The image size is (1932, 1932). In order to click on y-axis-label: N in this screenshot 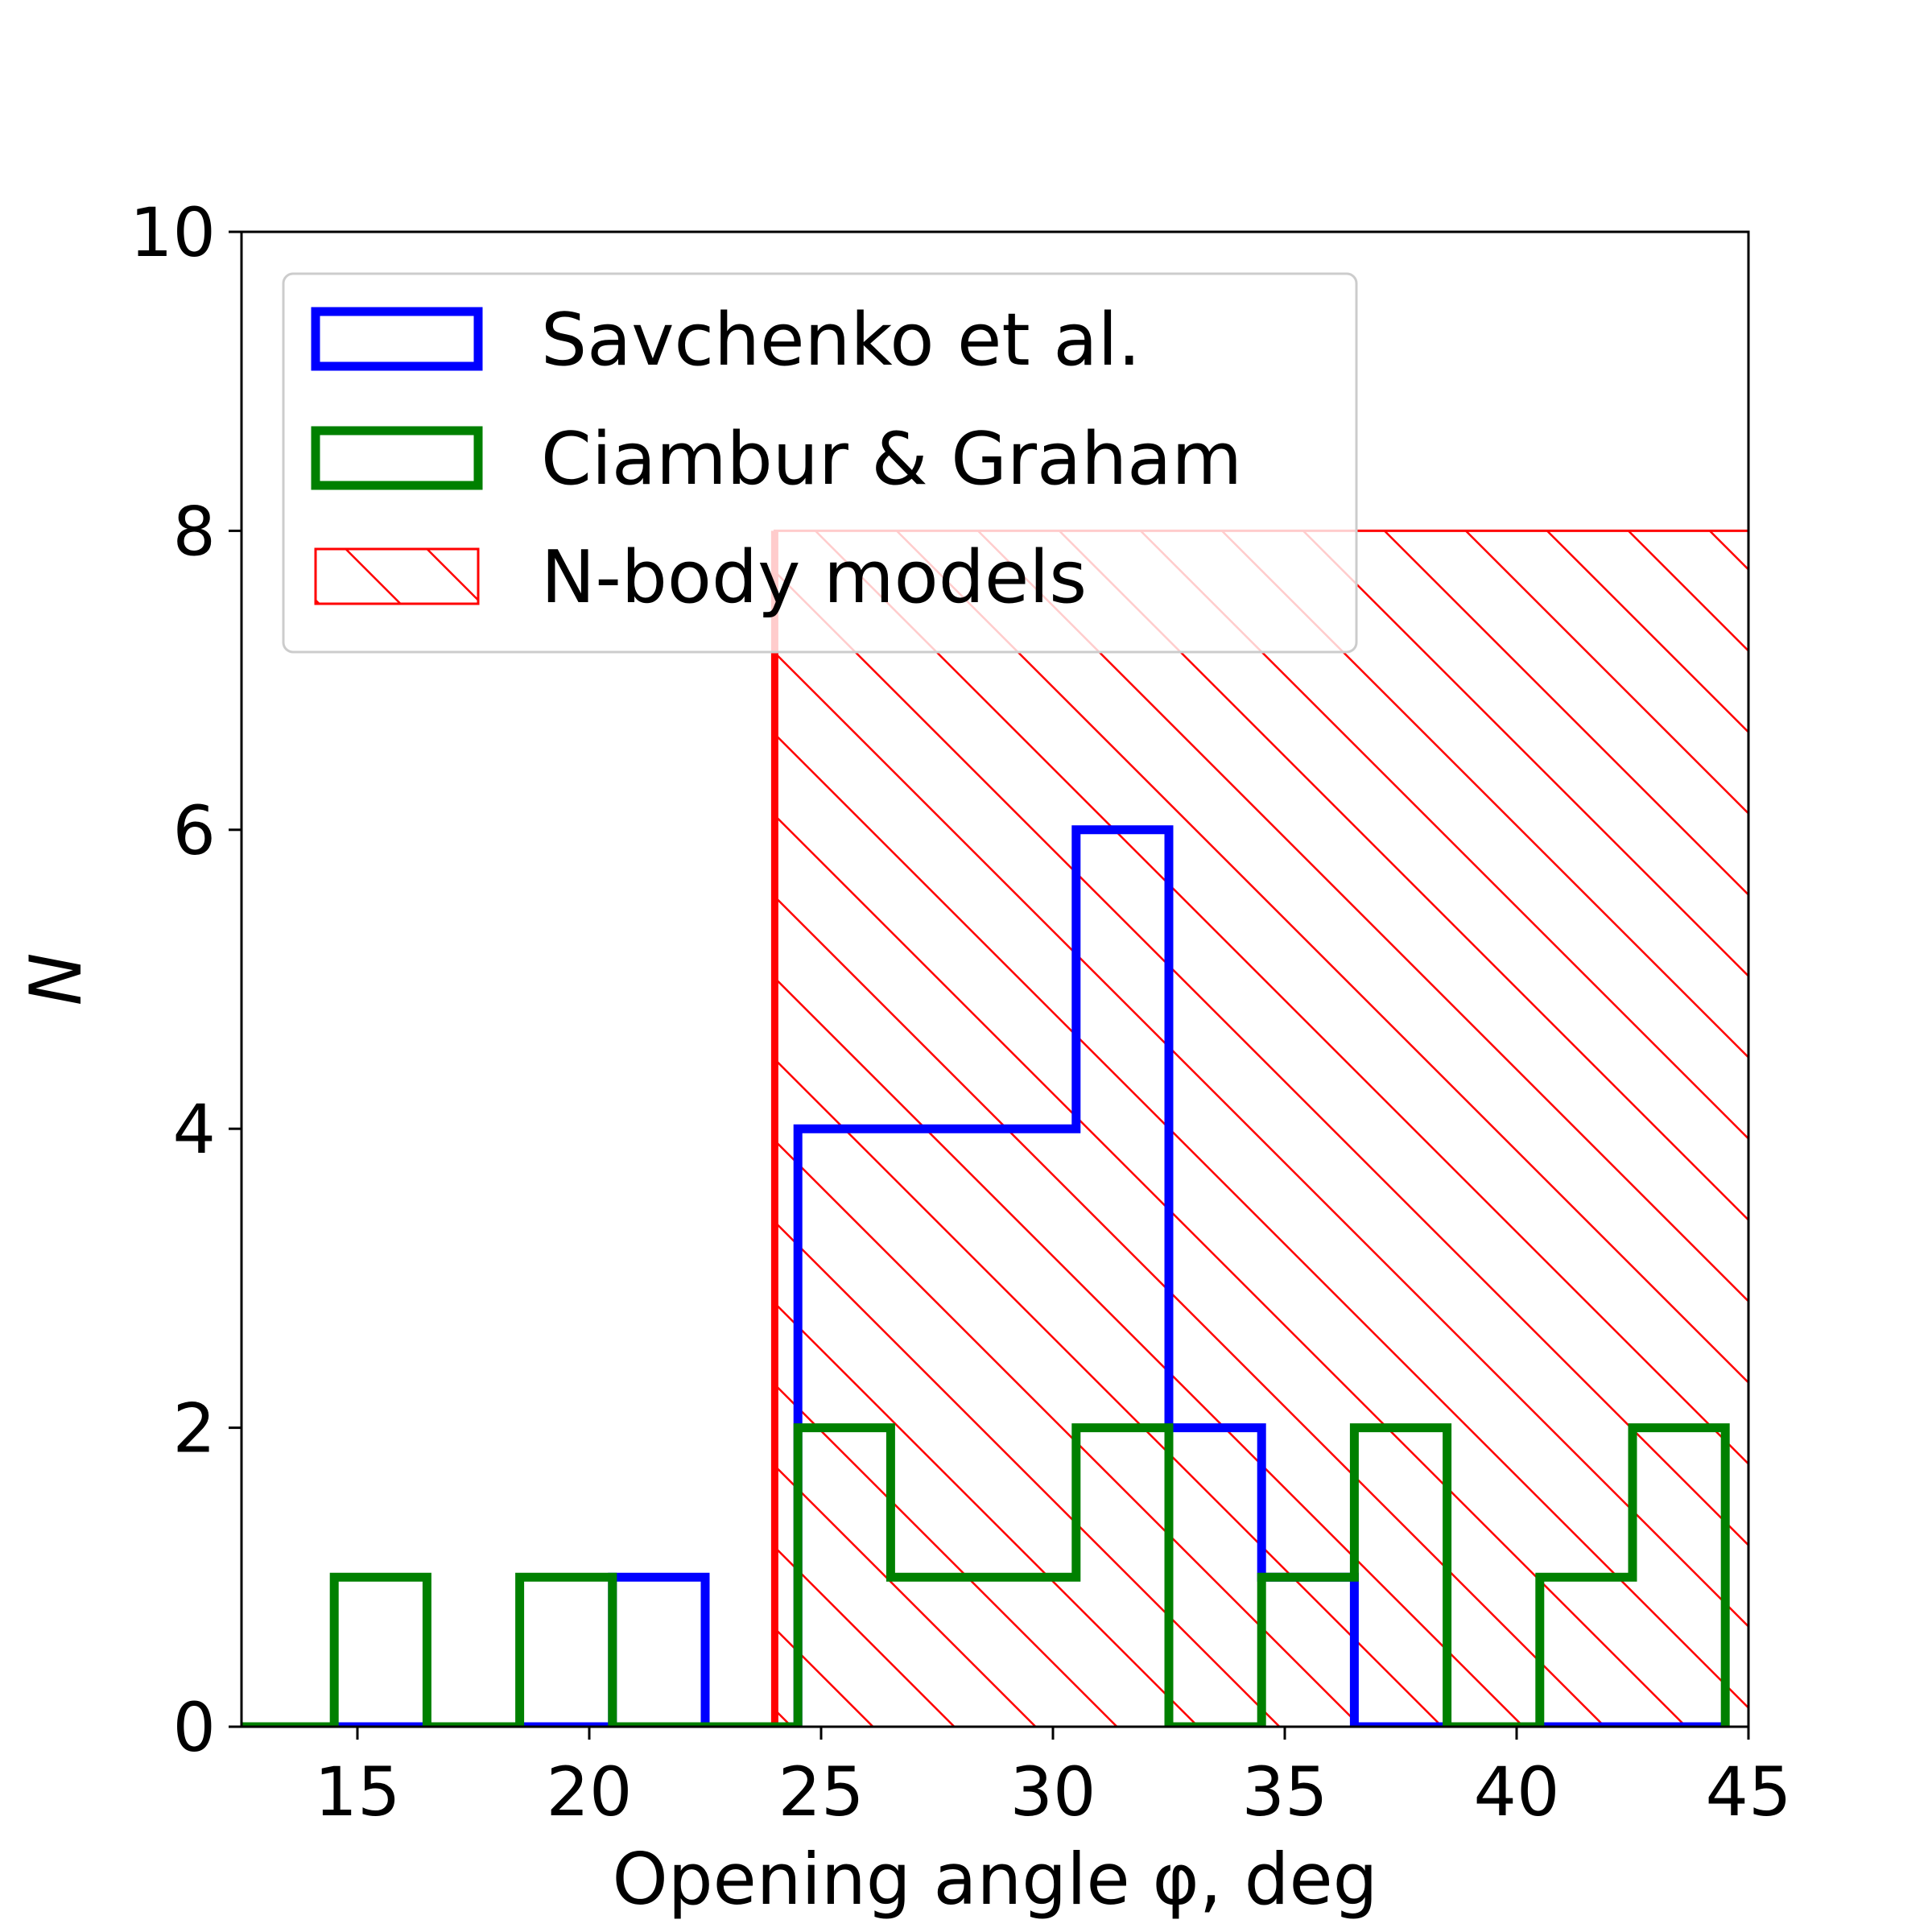, I will do `click(55, 979)`.